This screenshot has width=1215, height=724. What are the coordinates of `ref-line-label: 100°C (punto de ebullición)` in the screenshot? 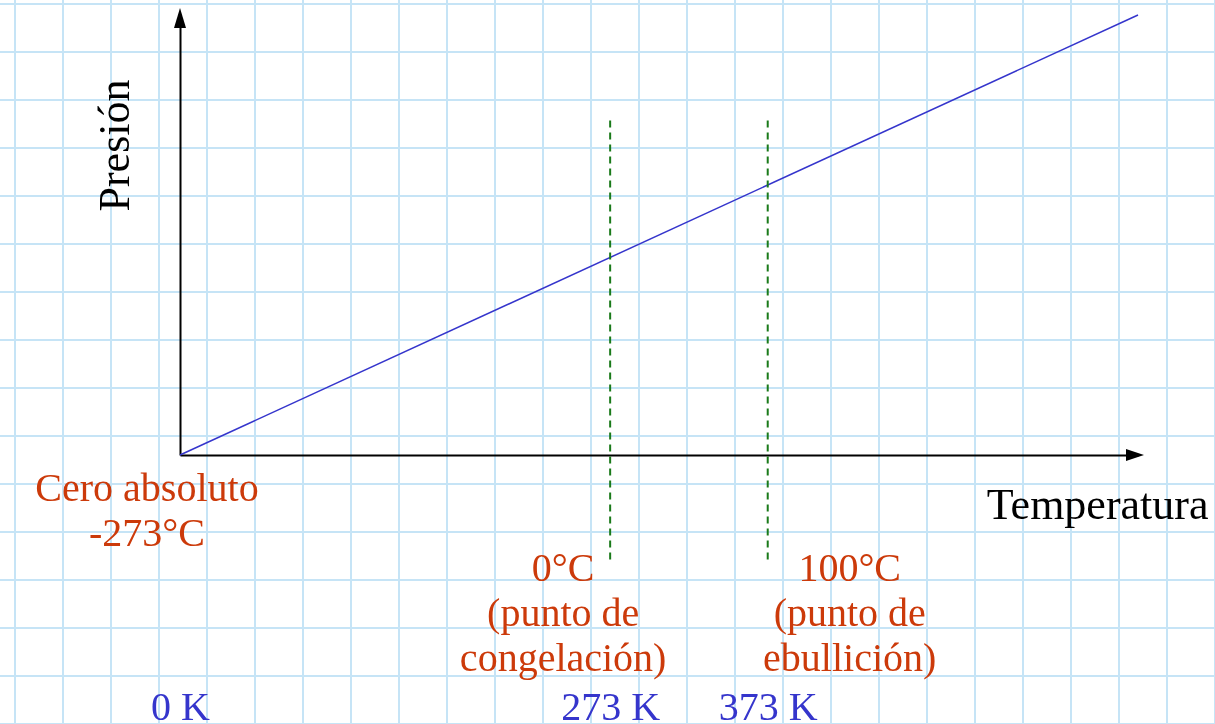 It's located at (850, 612).